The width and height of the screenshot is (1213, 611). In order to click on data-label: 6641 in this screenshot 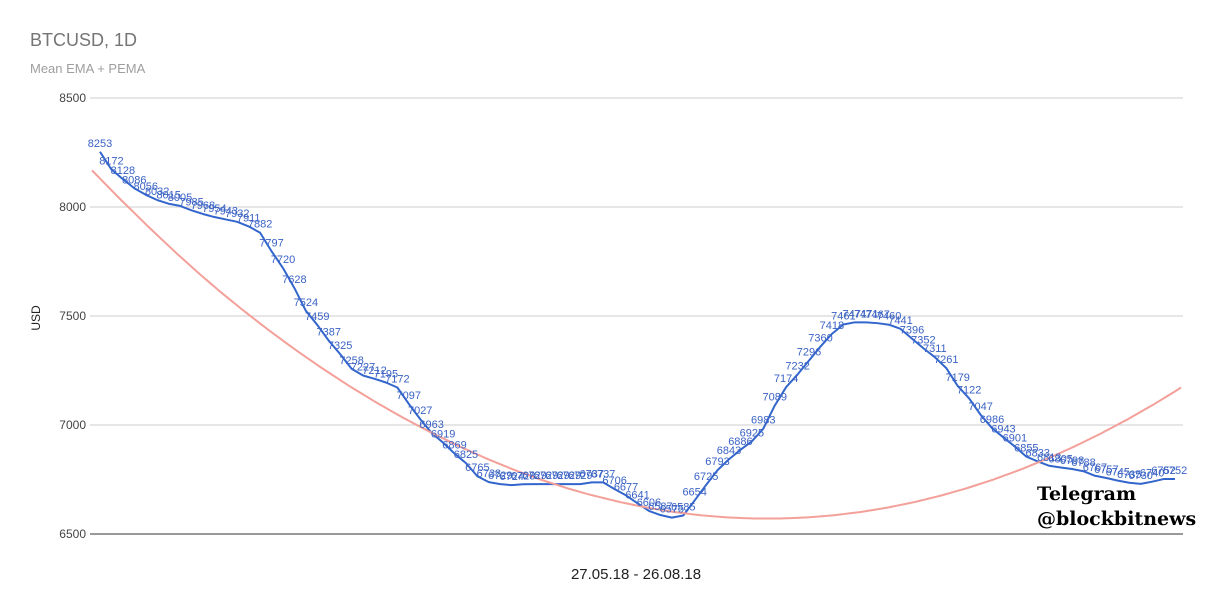, I will do `click(637, 495)`.